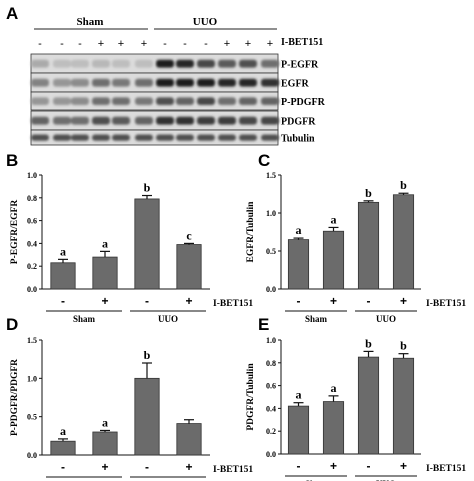  I want to click on western-blots: P-EGFR EGFR P-PDGFR PDGFR Tubulin, so click(178, 99).